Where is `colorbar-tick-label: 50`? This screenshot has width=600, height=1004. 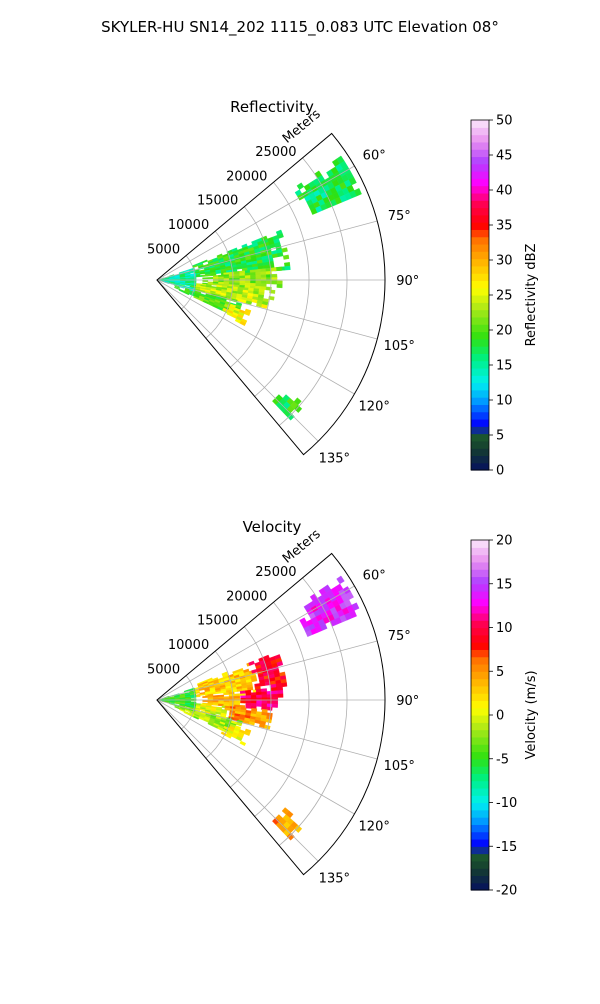
colorbar-tick-label: 50 is located at coordinates (504, 121).